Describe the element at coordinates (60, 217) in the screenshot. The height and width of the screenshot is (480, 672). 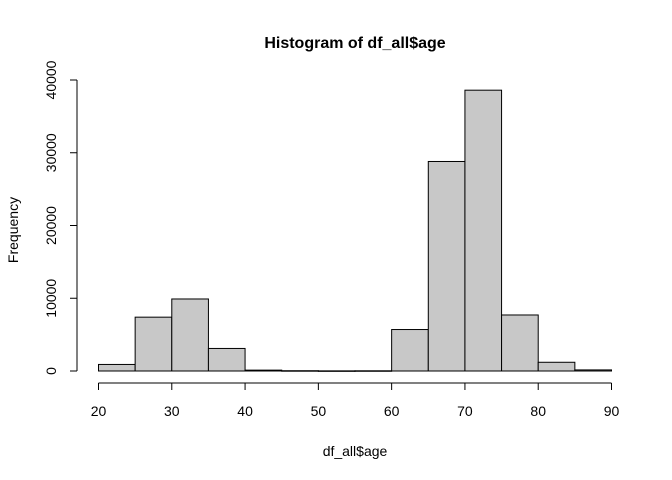
I see `y-axis: 0 10000 20000 30000 40000` at that location.